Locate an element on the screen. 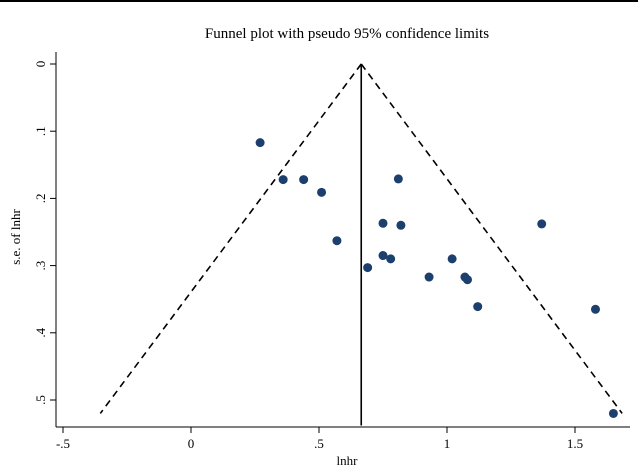 Image resolution: width=638 pixels, height=467 pixels. x-tick-label: 1.5 is located at coordinates (575, 443).